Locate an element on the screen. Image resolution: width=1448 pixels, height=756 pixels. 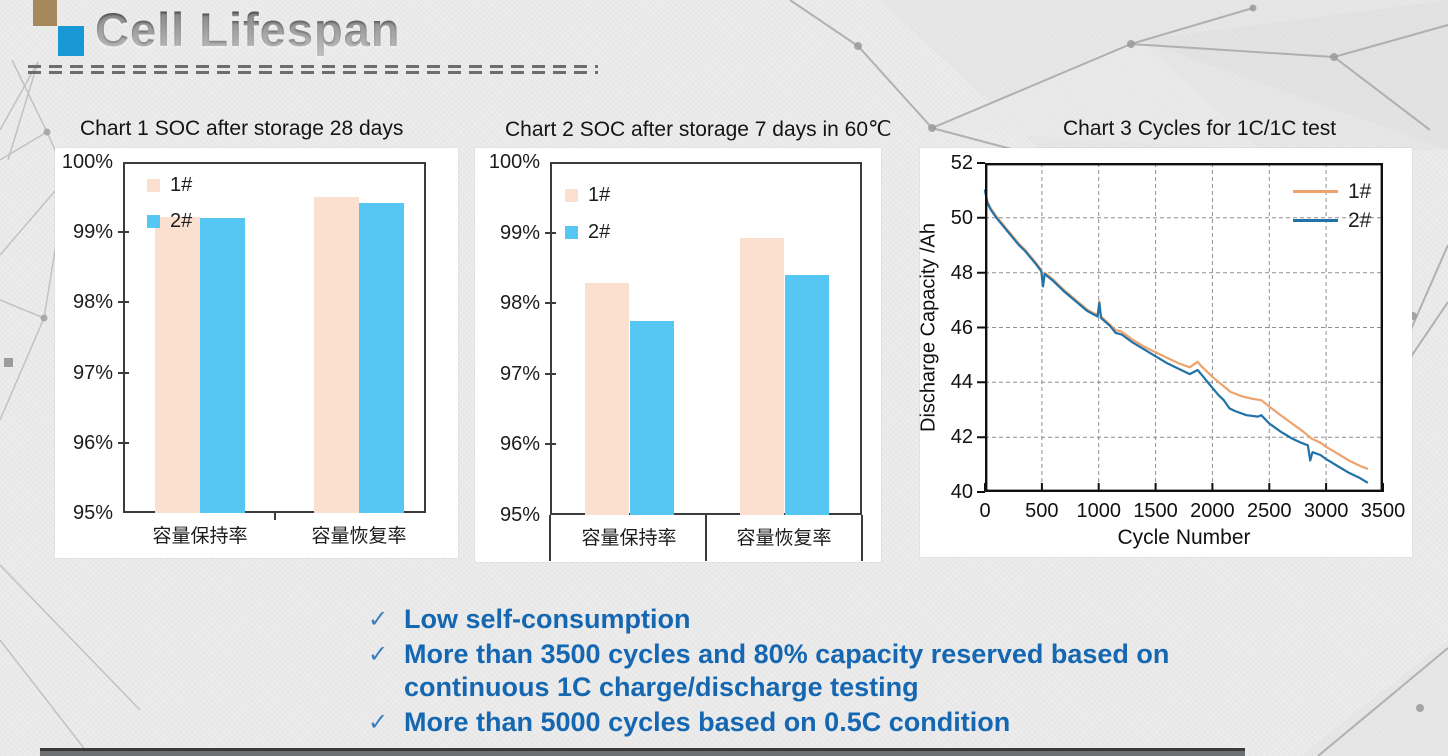
y-tick-label: 40 is located at coordinates (961, 492).